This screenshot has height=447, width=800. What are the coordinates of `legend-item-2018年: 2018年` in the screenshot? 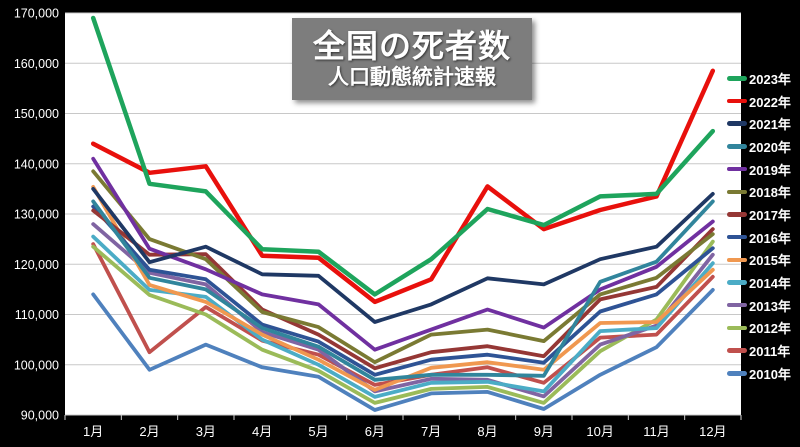 It's located at (763, 191).